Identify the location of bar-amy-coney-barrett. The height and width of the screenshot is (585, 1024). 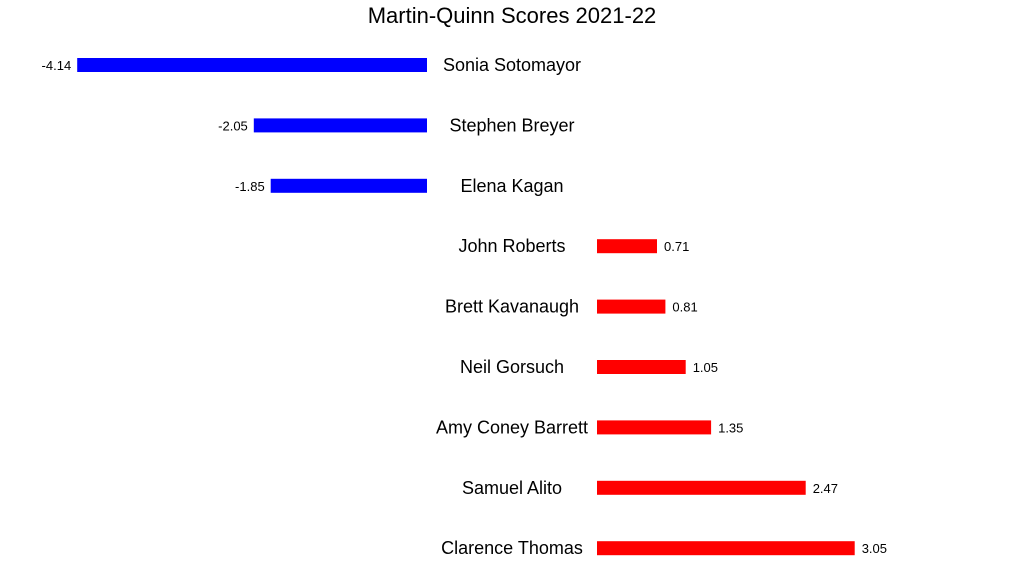
(654, 427).